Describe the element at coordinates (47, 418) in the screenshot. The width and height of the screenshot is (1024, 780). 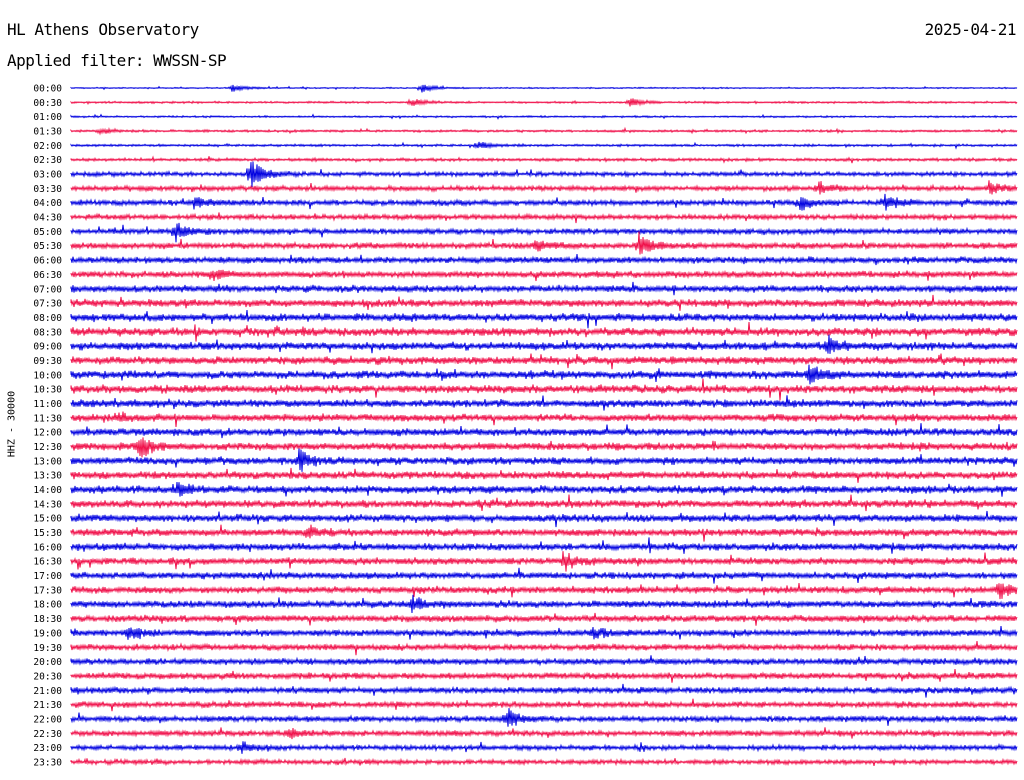
I see `time-tick-label: 11:30` at that location.